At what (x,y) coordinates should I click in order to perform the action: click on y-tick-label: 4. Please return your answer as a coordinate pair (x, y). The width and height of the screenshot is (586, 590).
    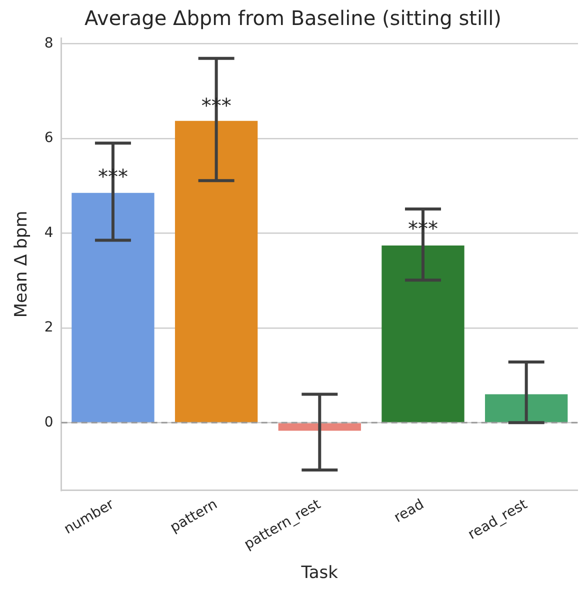
    Looking at the image, I should click on (49, 232).